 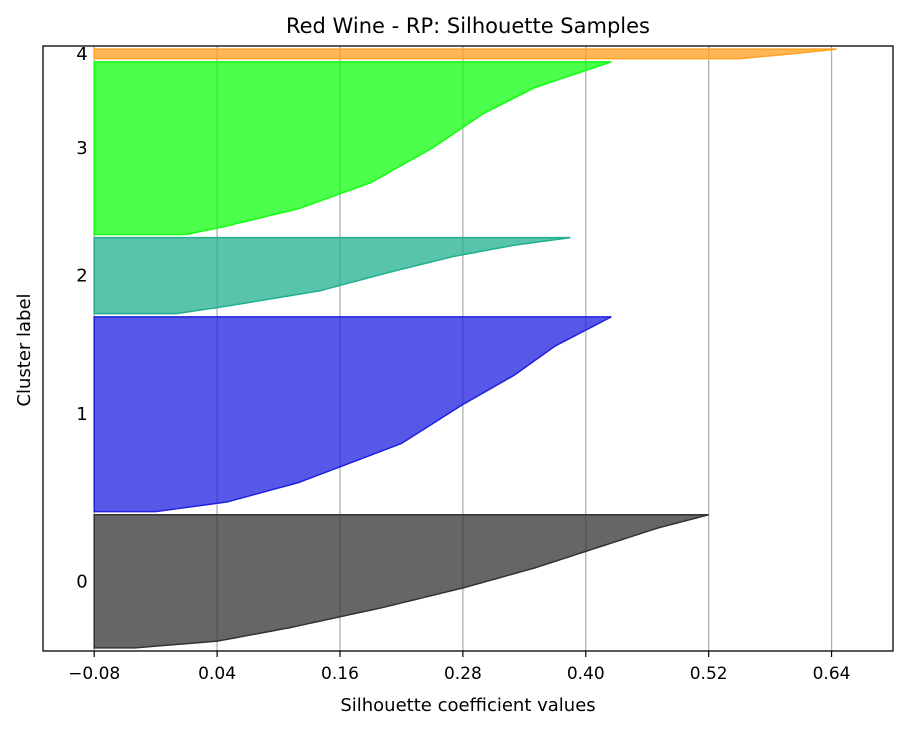 What do you see at coordinates (832, 674) in the screenshot?
I see `x-tick-label: 0.64` at bounding box center [832, 674].